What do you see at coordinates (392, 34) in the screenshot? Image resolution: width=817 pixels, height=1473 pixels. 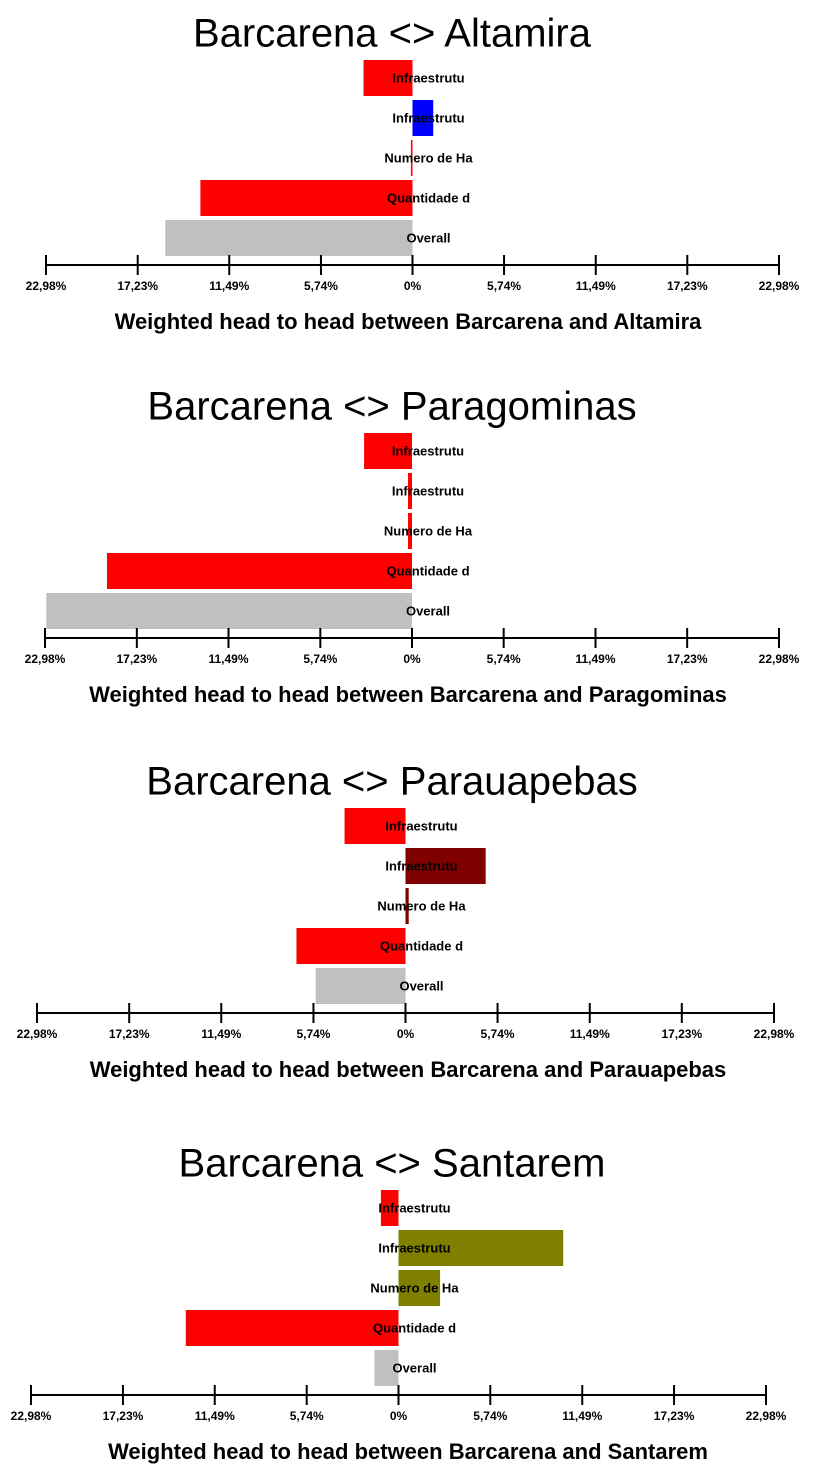 I see `chart-title: Barcarena <> Altamira` at bounding box center [392, 34].